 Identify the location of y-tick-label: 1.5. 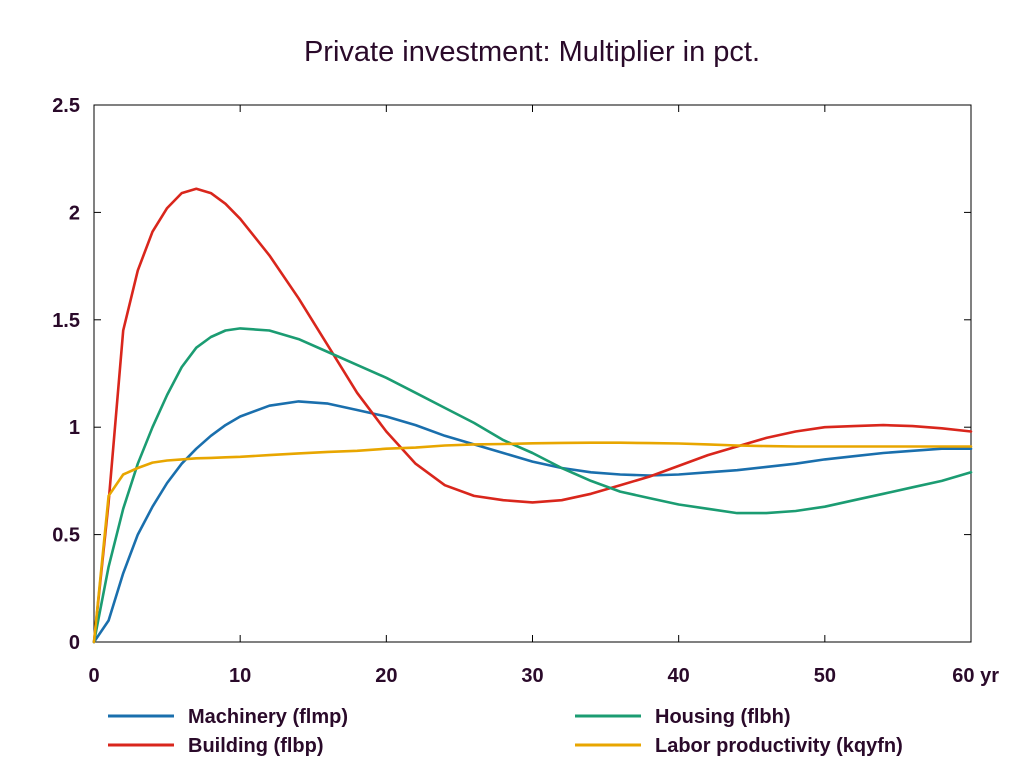
(66, 321).